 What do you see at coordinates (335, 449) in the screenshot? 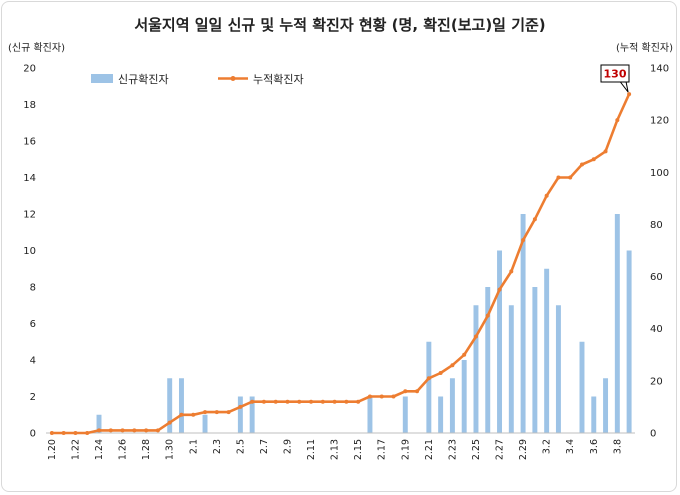
I see `x-tick-label: 2.13` at bounding box center [335, 449].